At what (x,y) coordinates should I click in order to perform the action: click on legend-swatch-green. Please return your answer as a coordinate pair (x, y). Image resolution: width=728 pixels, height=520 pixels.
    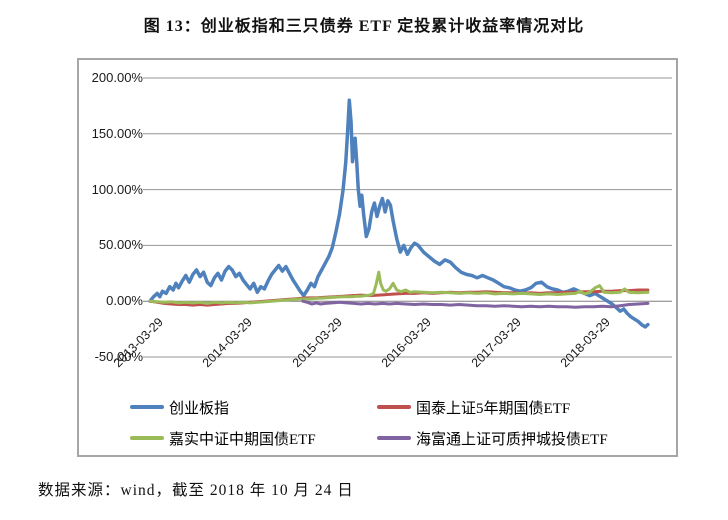
    Looking at the image, I should click on (147, 438).